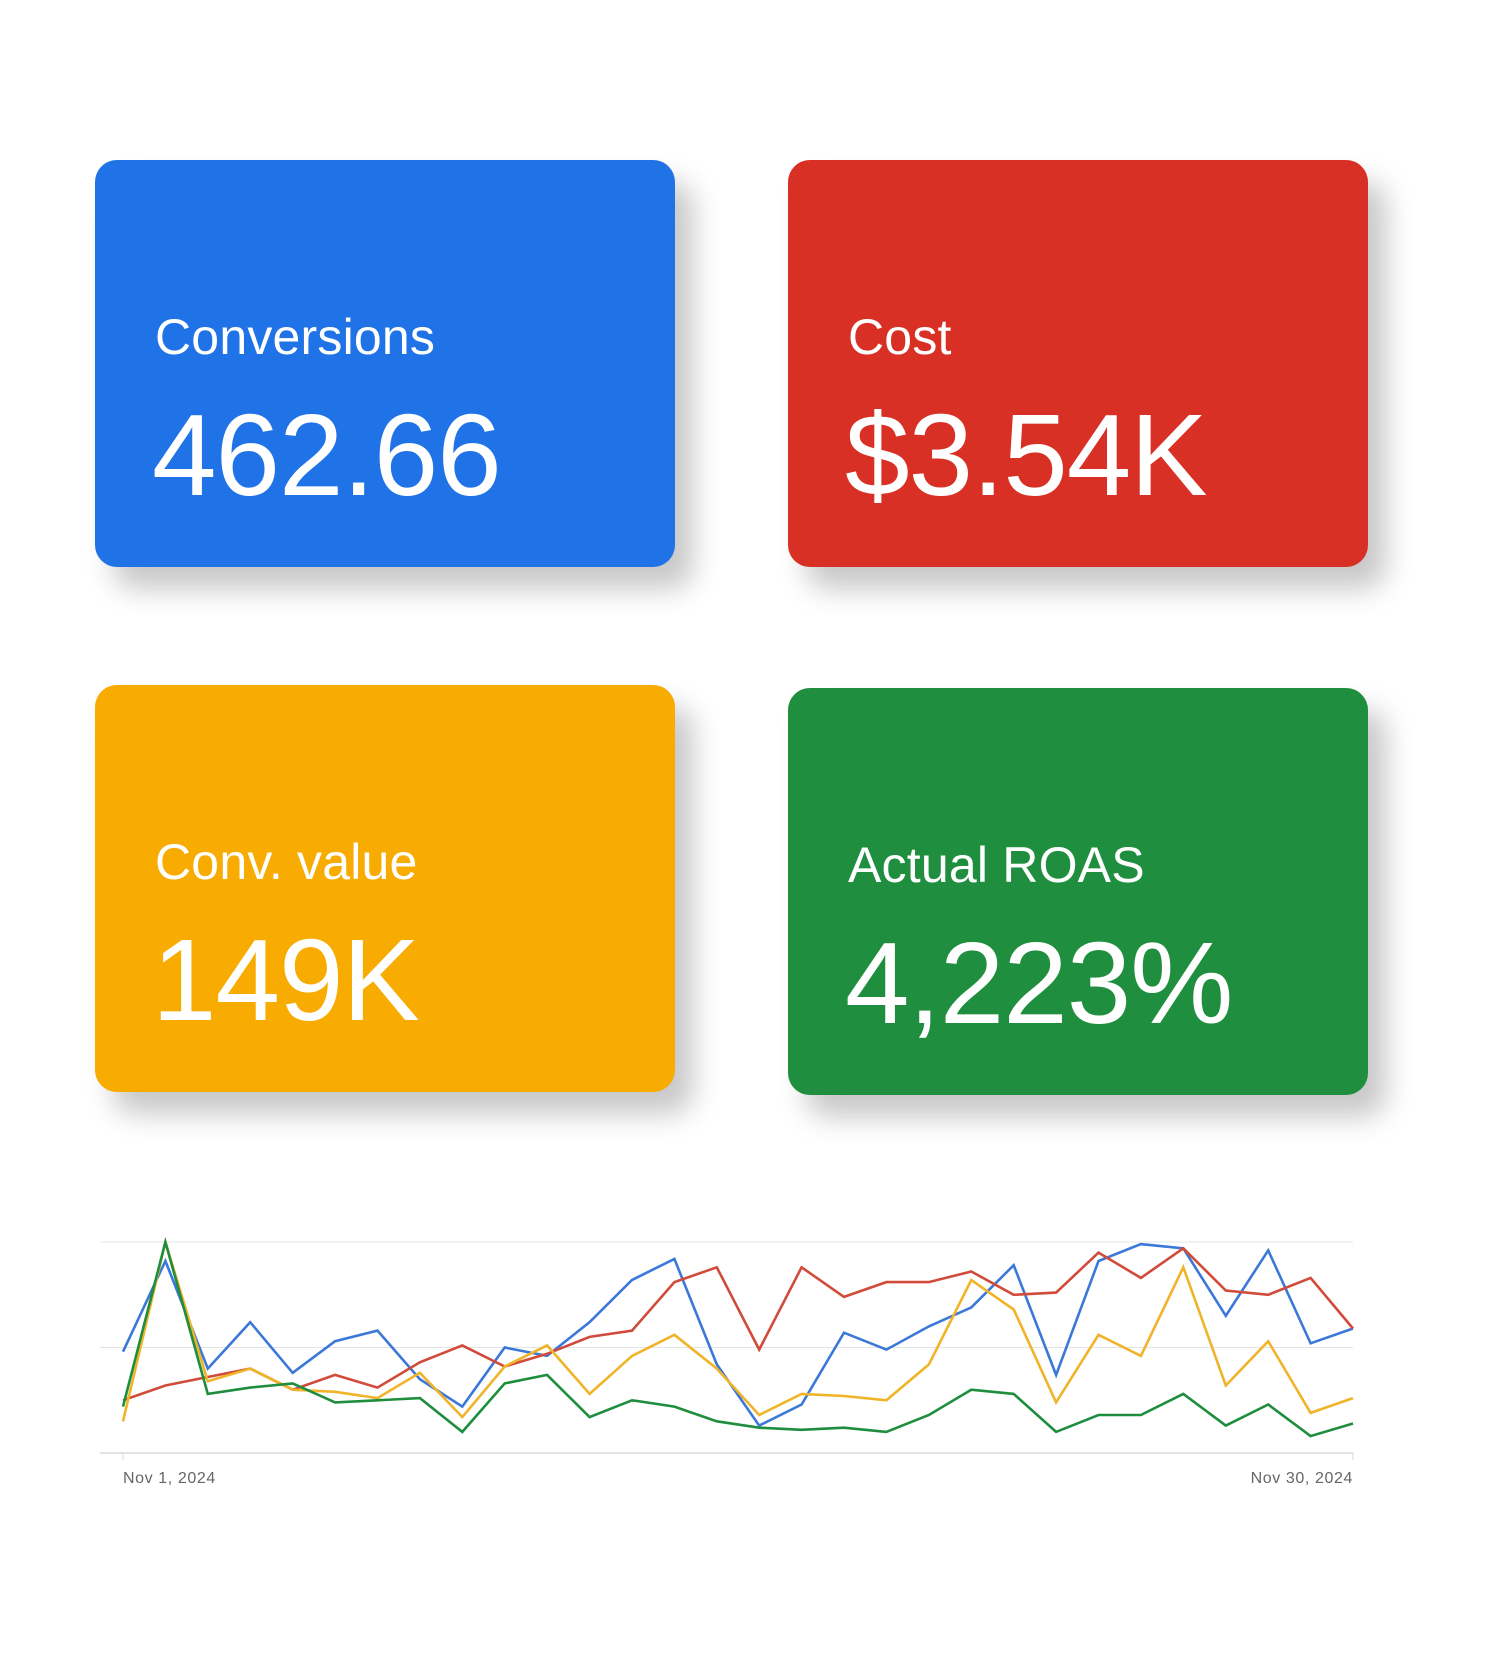  I want to click on conv-value-scorecard: Conv. value 149K, so click(385, 888).